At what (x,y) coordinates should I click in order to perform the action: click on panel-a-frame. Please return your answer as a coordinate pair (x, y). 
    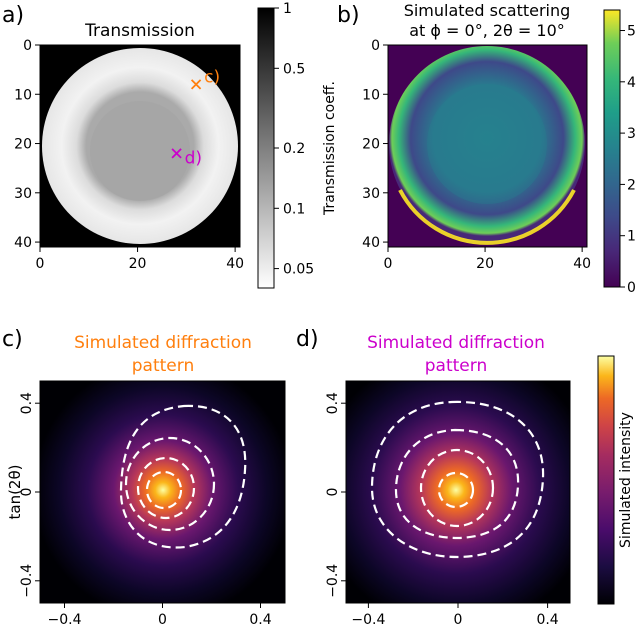
    Looking at the image, I should click on (140, 146).